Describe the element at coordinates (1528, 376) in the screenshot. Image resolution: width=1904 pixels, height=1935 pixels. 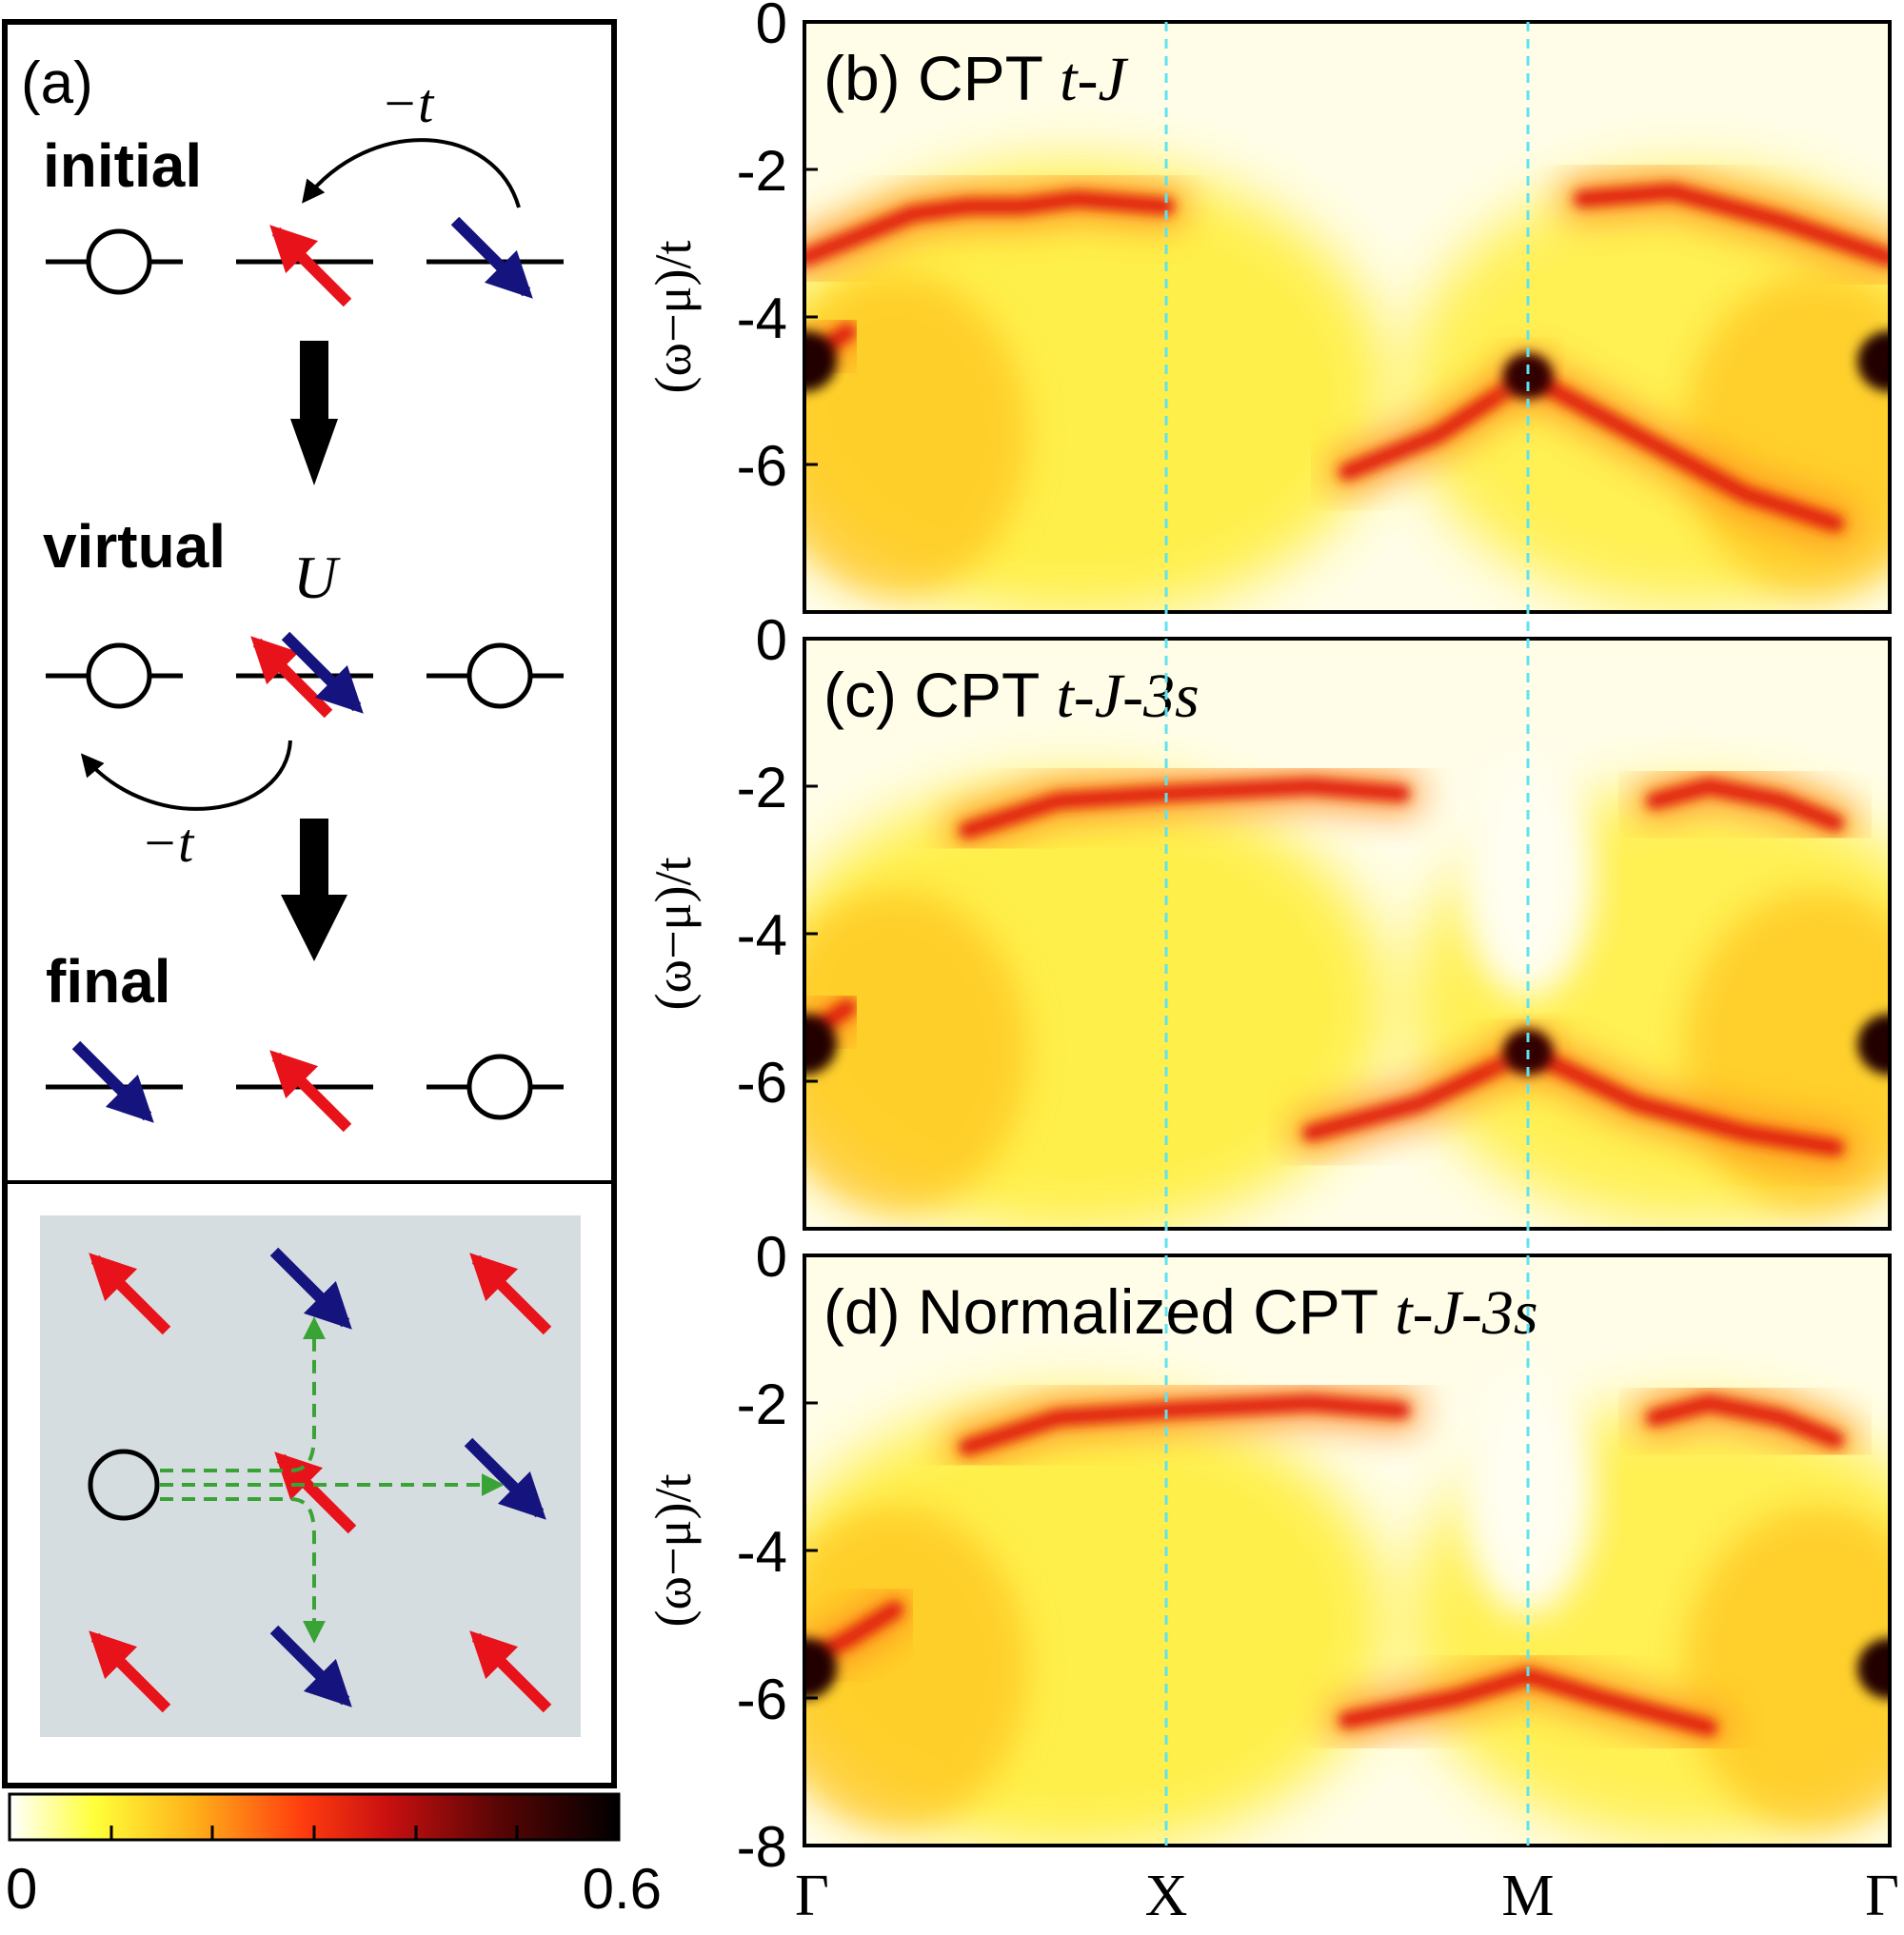
I see `m-hotspot` at that location.